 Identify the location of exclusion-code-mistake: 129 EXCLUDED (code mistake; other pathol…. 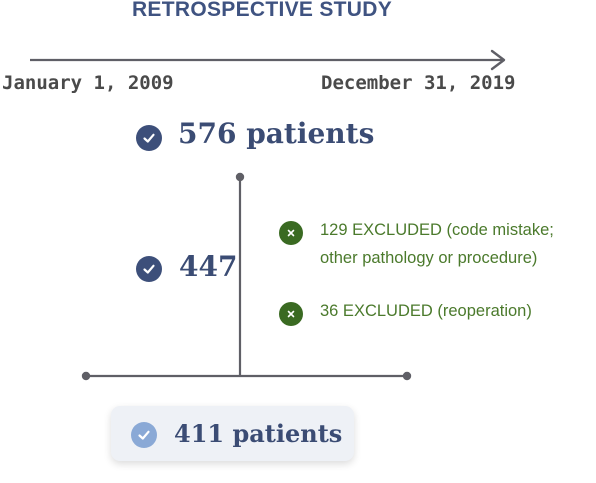
(437, 244).